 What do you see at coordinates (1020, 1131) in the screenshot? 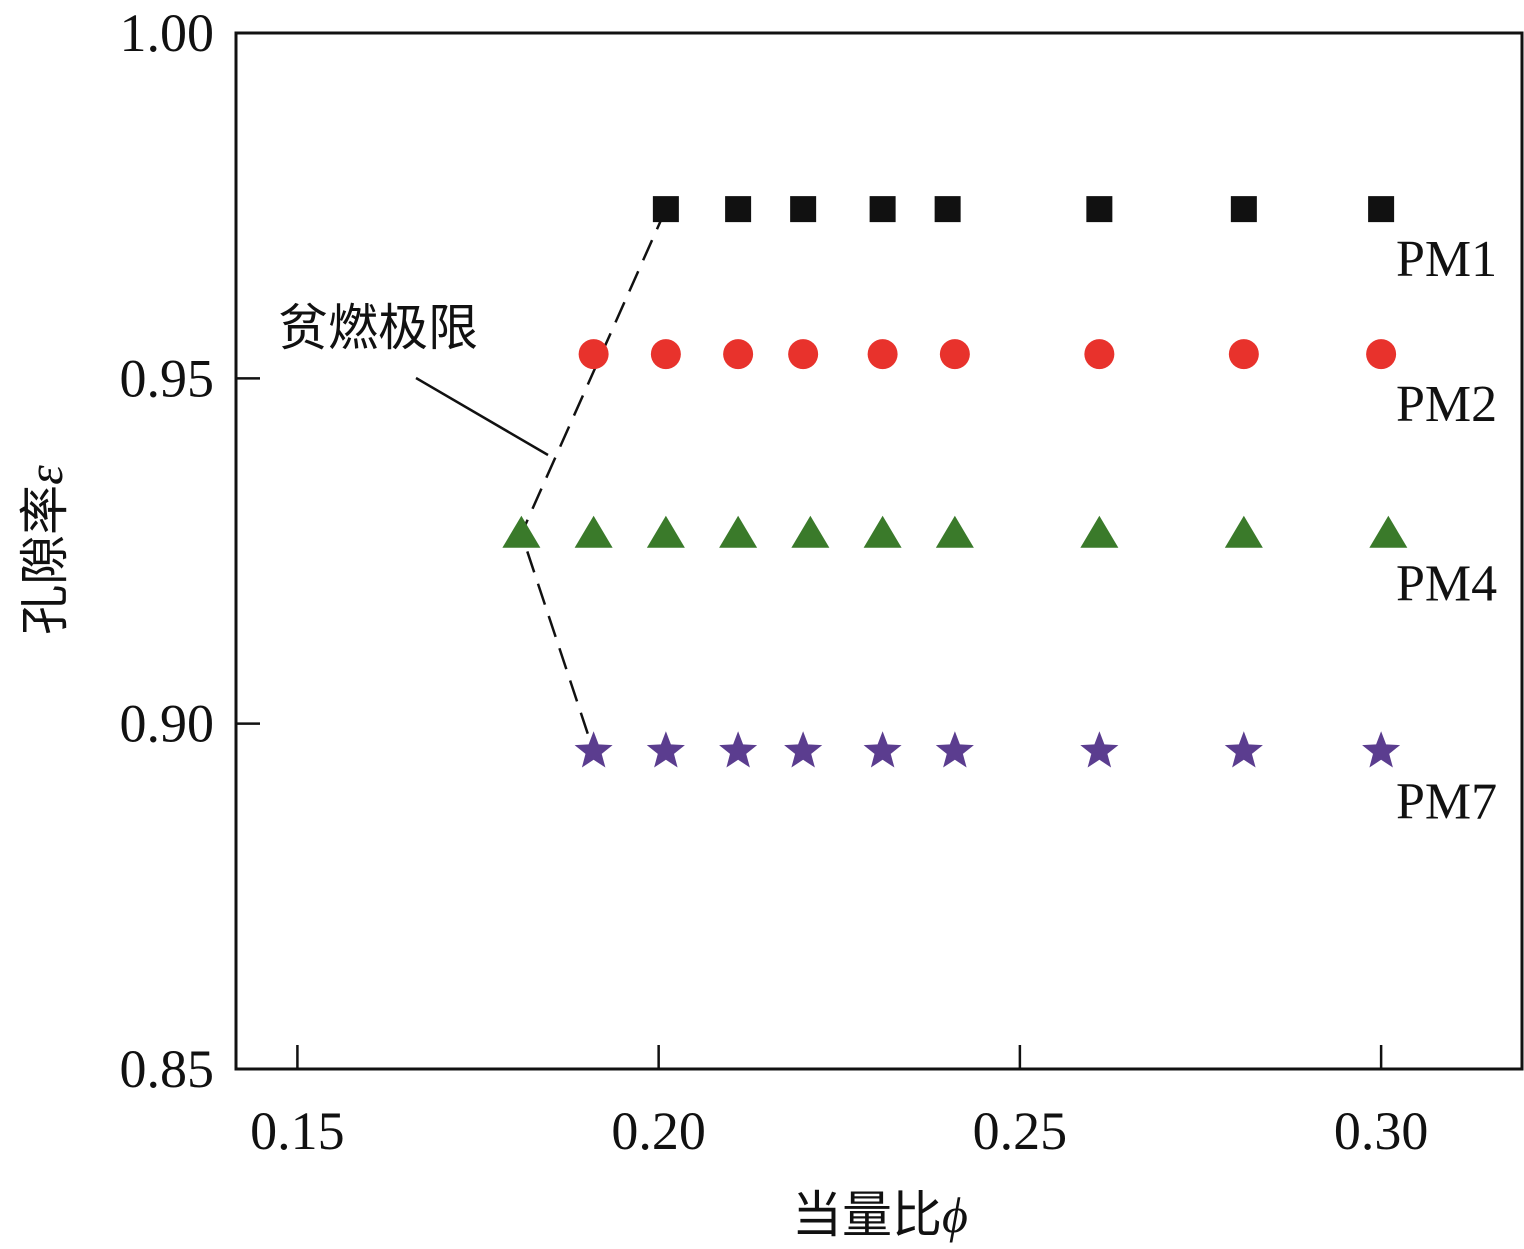
I see `x-tick-label: 0.25` at bounding box center [1020, 1131].